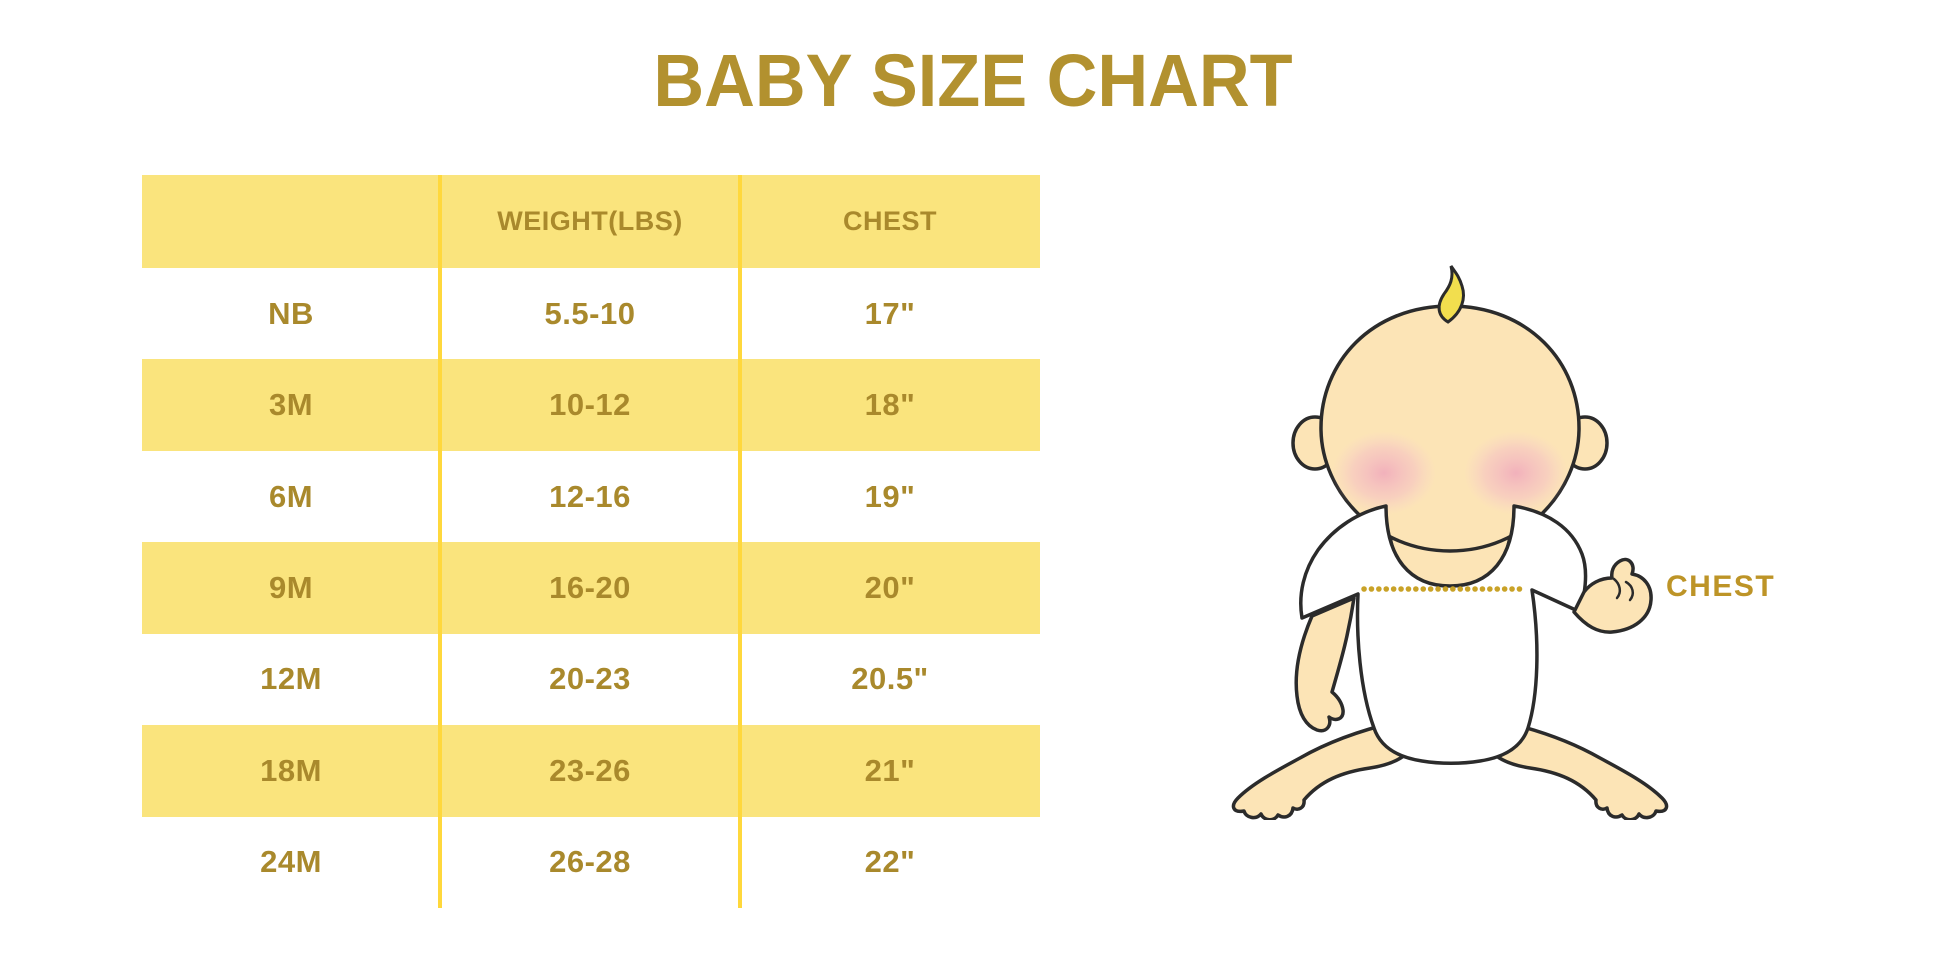  Describe the element at coordinates (291, 314) in the screenshot. I see `table-row-cell-size: NB` at that location.